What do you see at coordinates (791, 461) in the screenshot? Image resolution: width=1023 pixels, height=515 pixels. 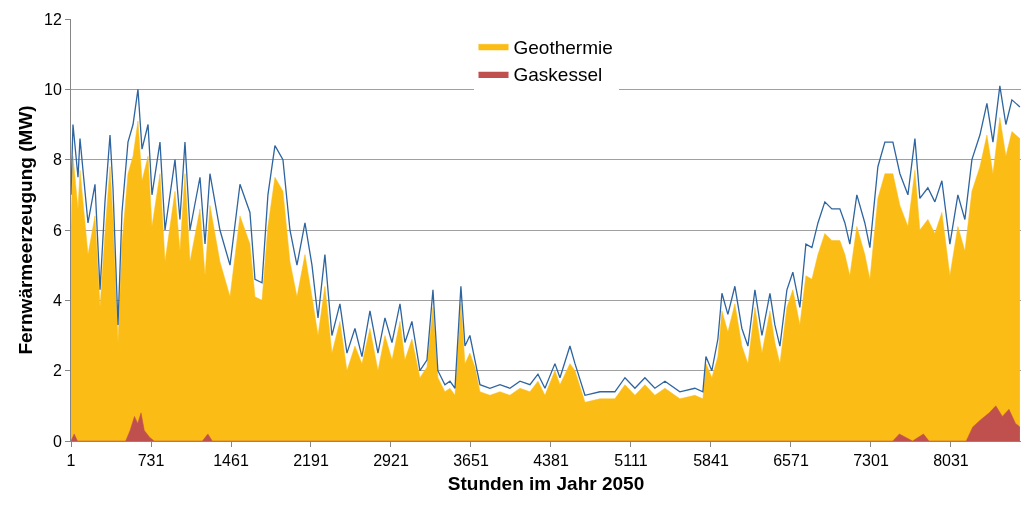 I see `x-tick-label: 6571` at bounding box center [791, 461].